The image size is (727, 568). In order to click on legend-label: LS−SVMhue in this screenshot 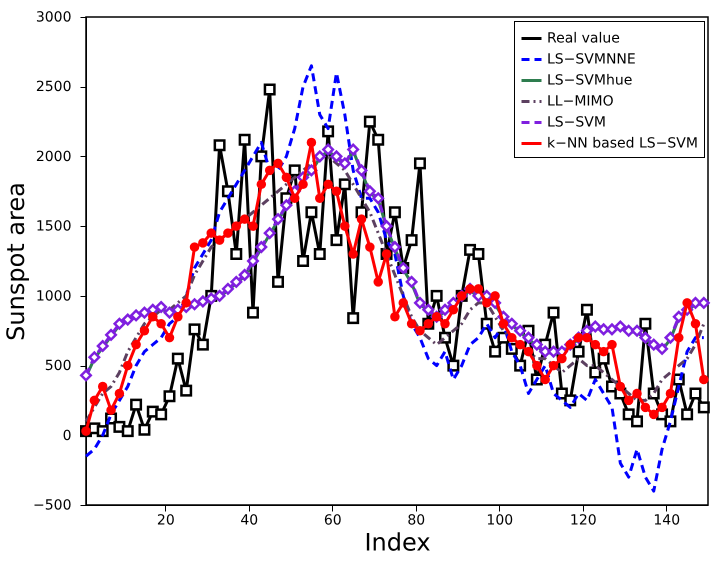, I will do `click(589, 80)`.